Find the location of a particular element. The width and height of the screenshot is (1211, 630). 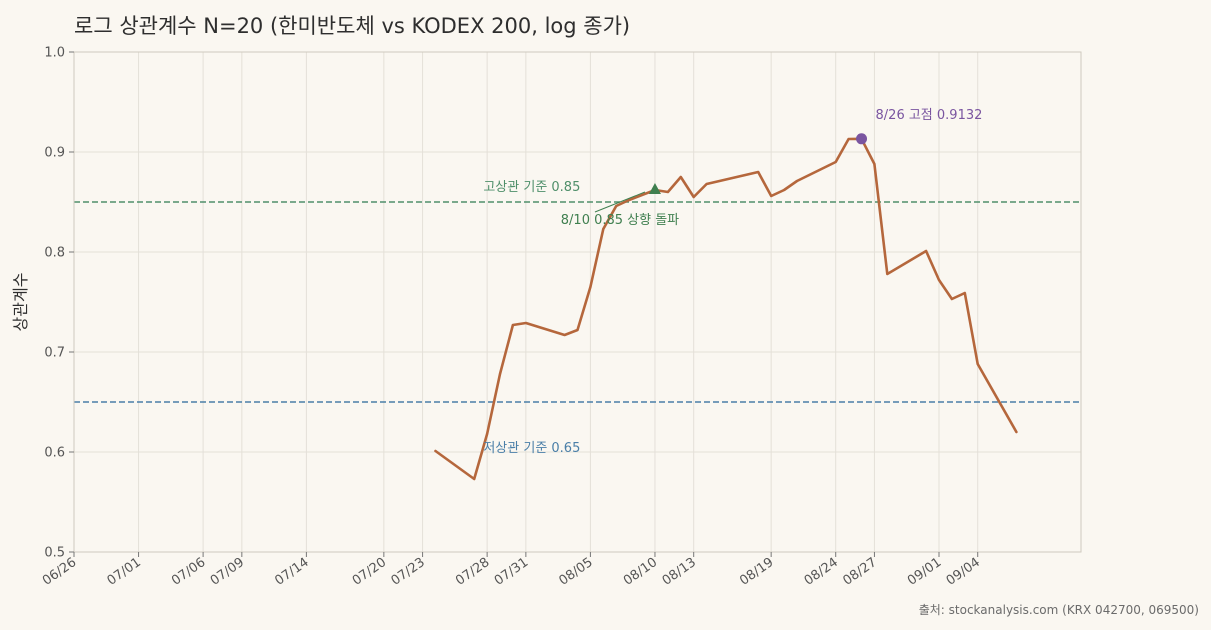

peak-marker is located at coordinates (862, 139).